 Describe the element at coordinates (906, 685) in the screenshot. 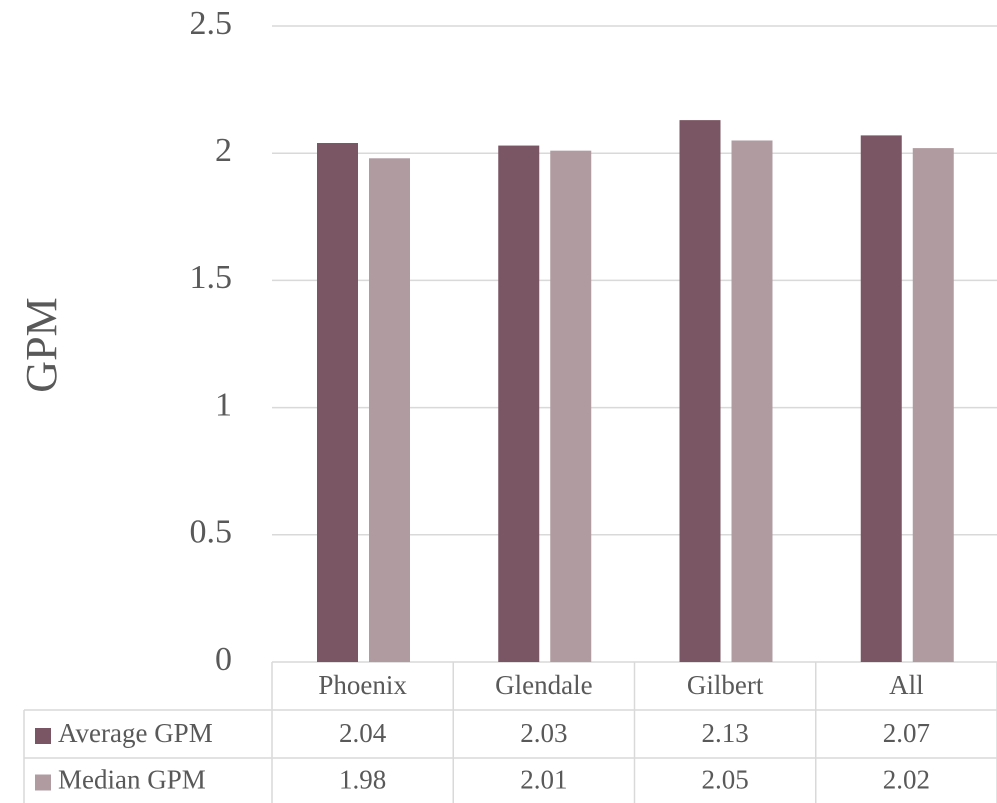

I see `x-tick-label: All` at that location.